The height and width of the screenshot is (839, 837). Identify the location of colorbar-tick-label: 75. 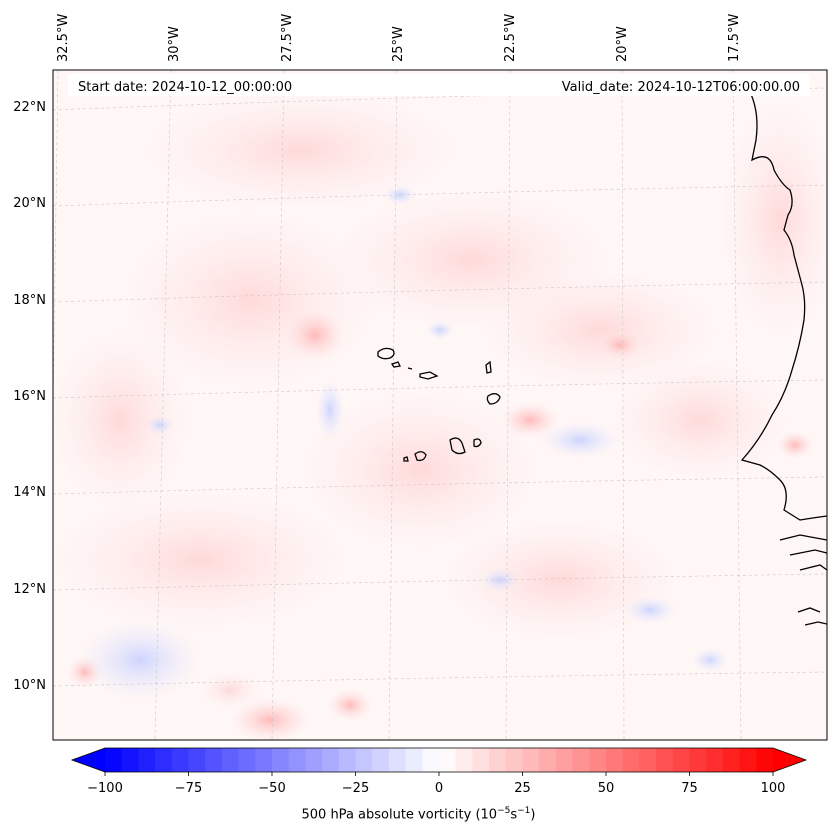
(689, 788).